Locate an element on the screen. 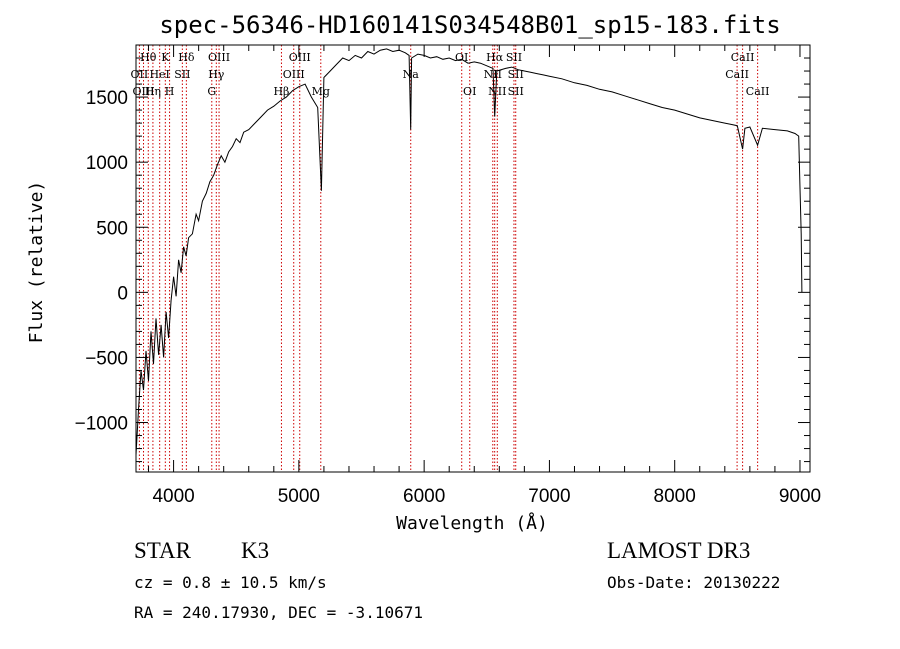 The height and width of the screenshot is (649, 900). x-tick-label: 8000 is located at coordinates (675, 496).